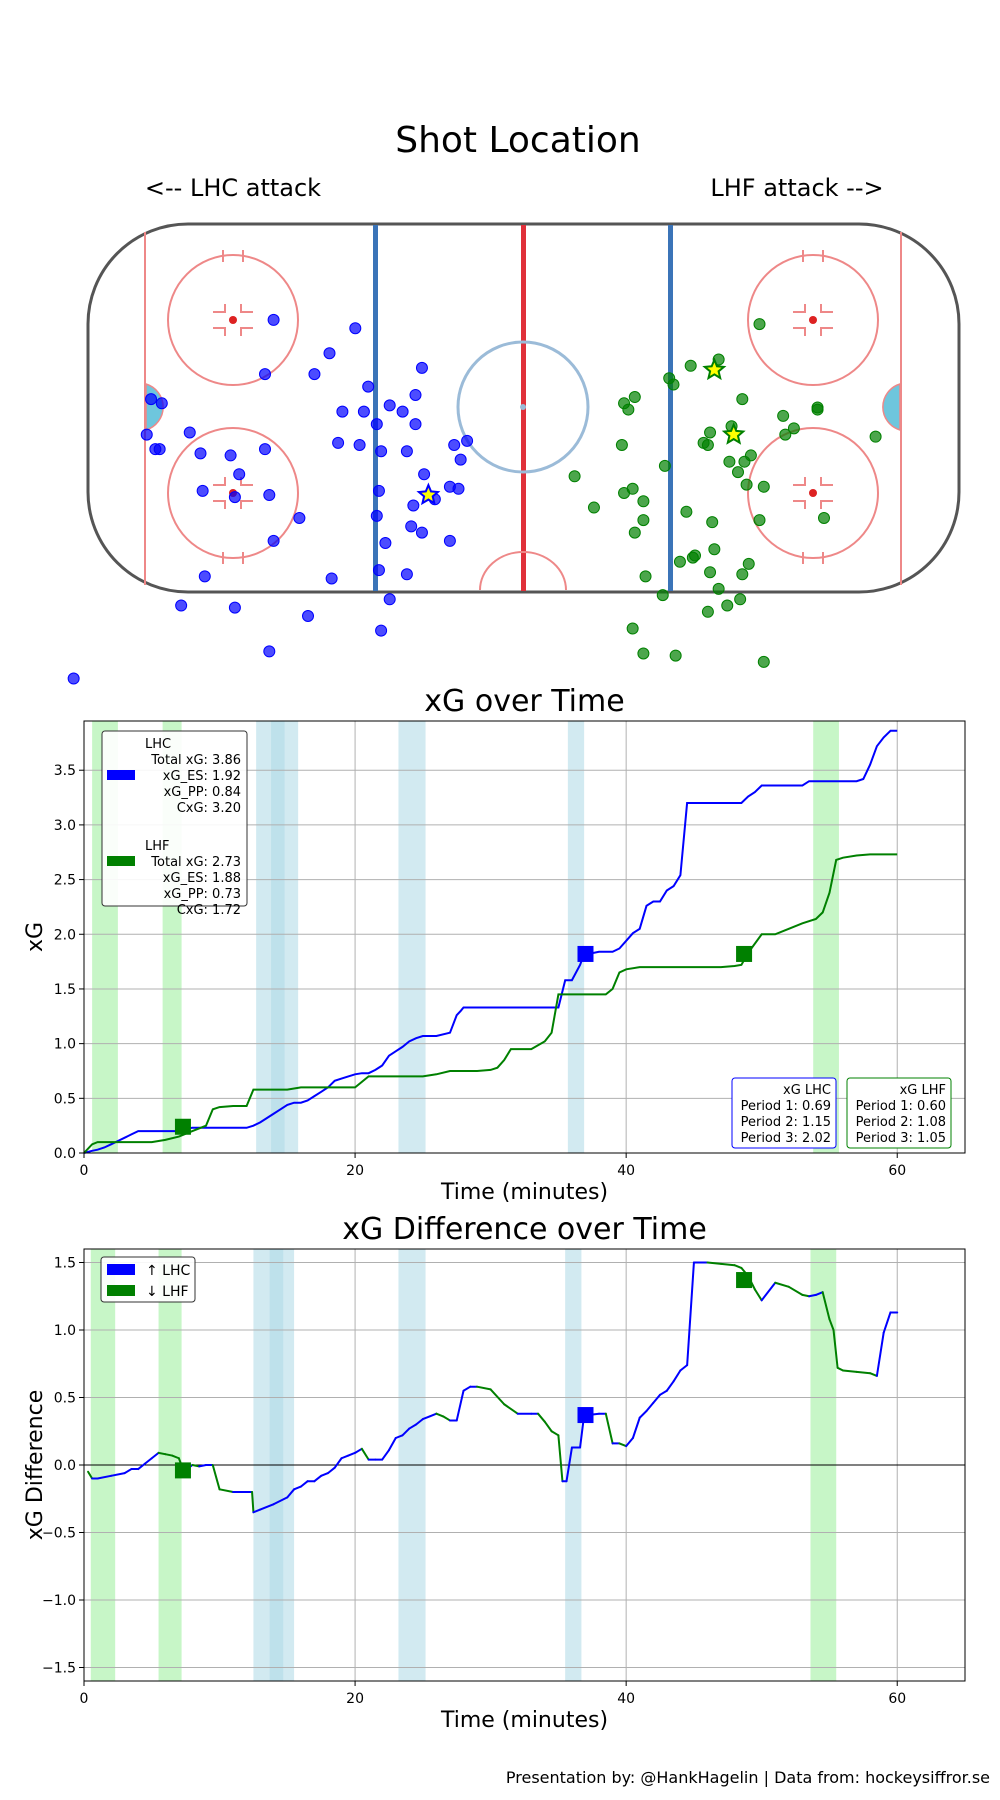  Describe the element at coordinates (65, 1045) in the screenshot. I see `y-tick-label: 1.0` at that location.